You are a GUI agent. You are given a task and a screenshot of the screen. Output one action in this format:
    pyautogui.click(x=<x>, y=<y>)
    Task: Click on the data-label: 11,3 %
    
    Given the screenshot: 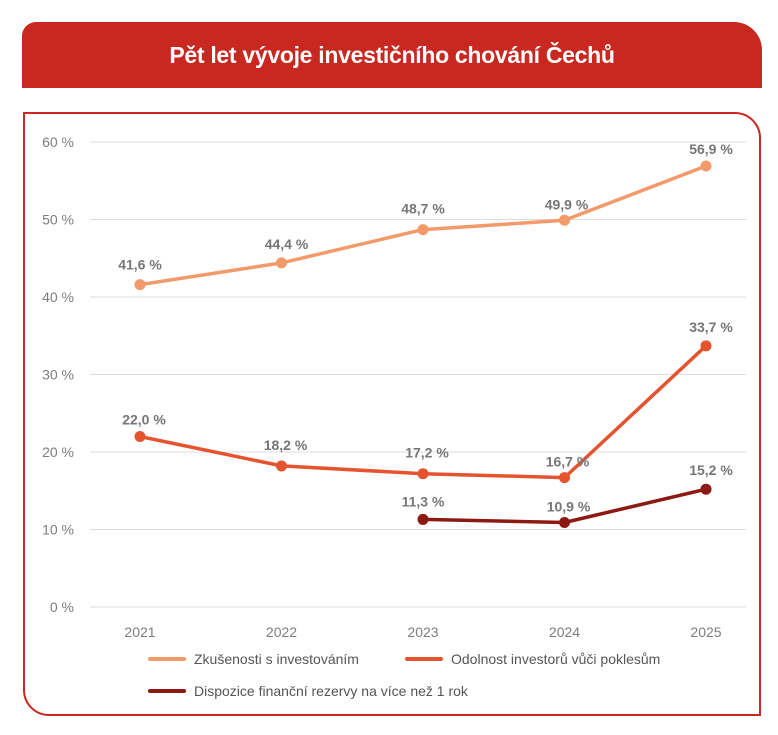 What is the action you would take?
    pyautogui.click(x=423, y=501)
    